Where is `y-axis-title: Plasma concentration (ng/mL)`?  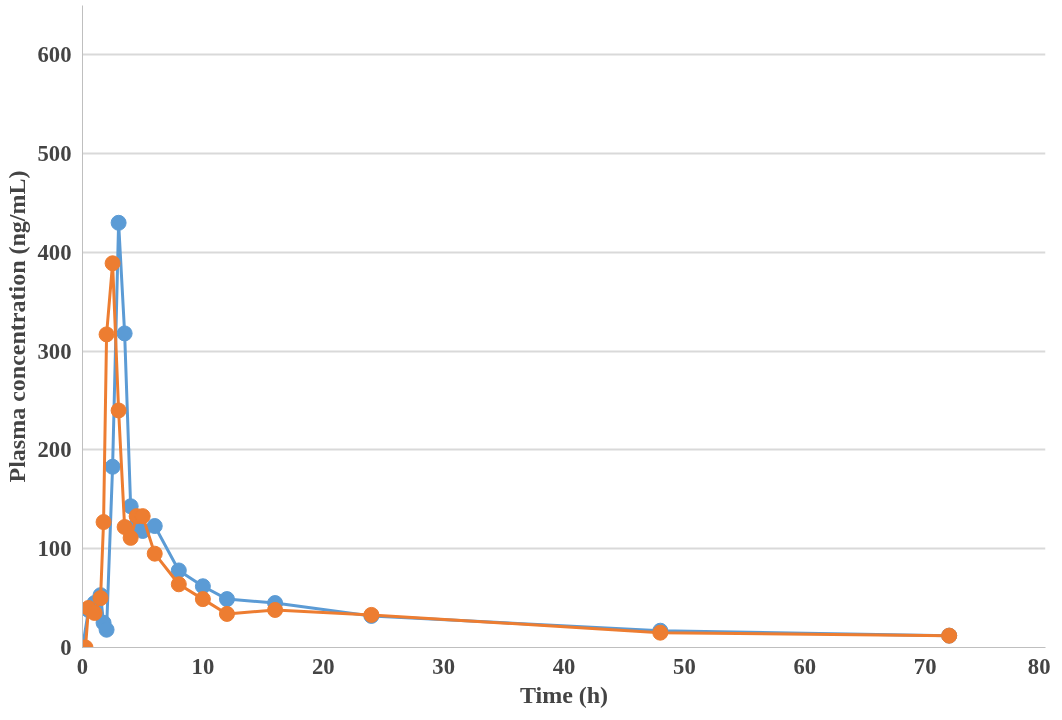
y-axis-title: Plasma concentration (ng/mL) is located at coordinates (16, 326).